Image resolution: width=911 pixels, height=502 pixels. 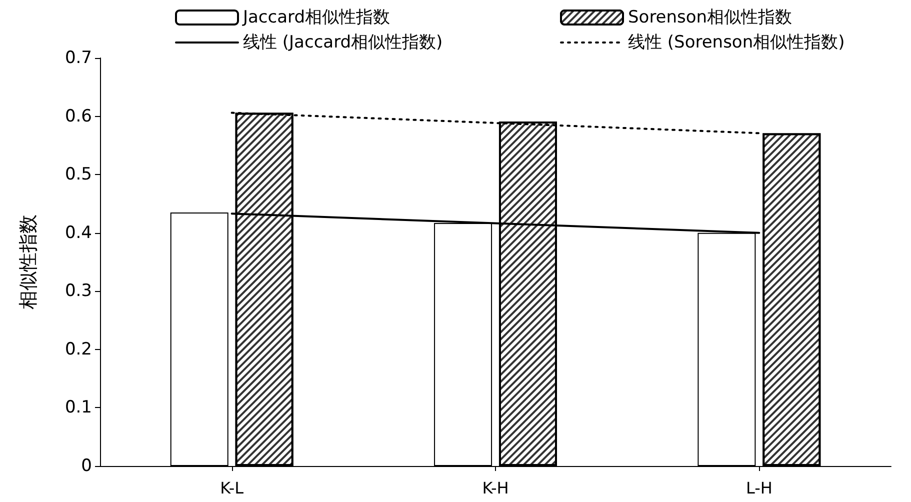 I want to click on x-tick-label: K-H, so click(x=495, y=488).